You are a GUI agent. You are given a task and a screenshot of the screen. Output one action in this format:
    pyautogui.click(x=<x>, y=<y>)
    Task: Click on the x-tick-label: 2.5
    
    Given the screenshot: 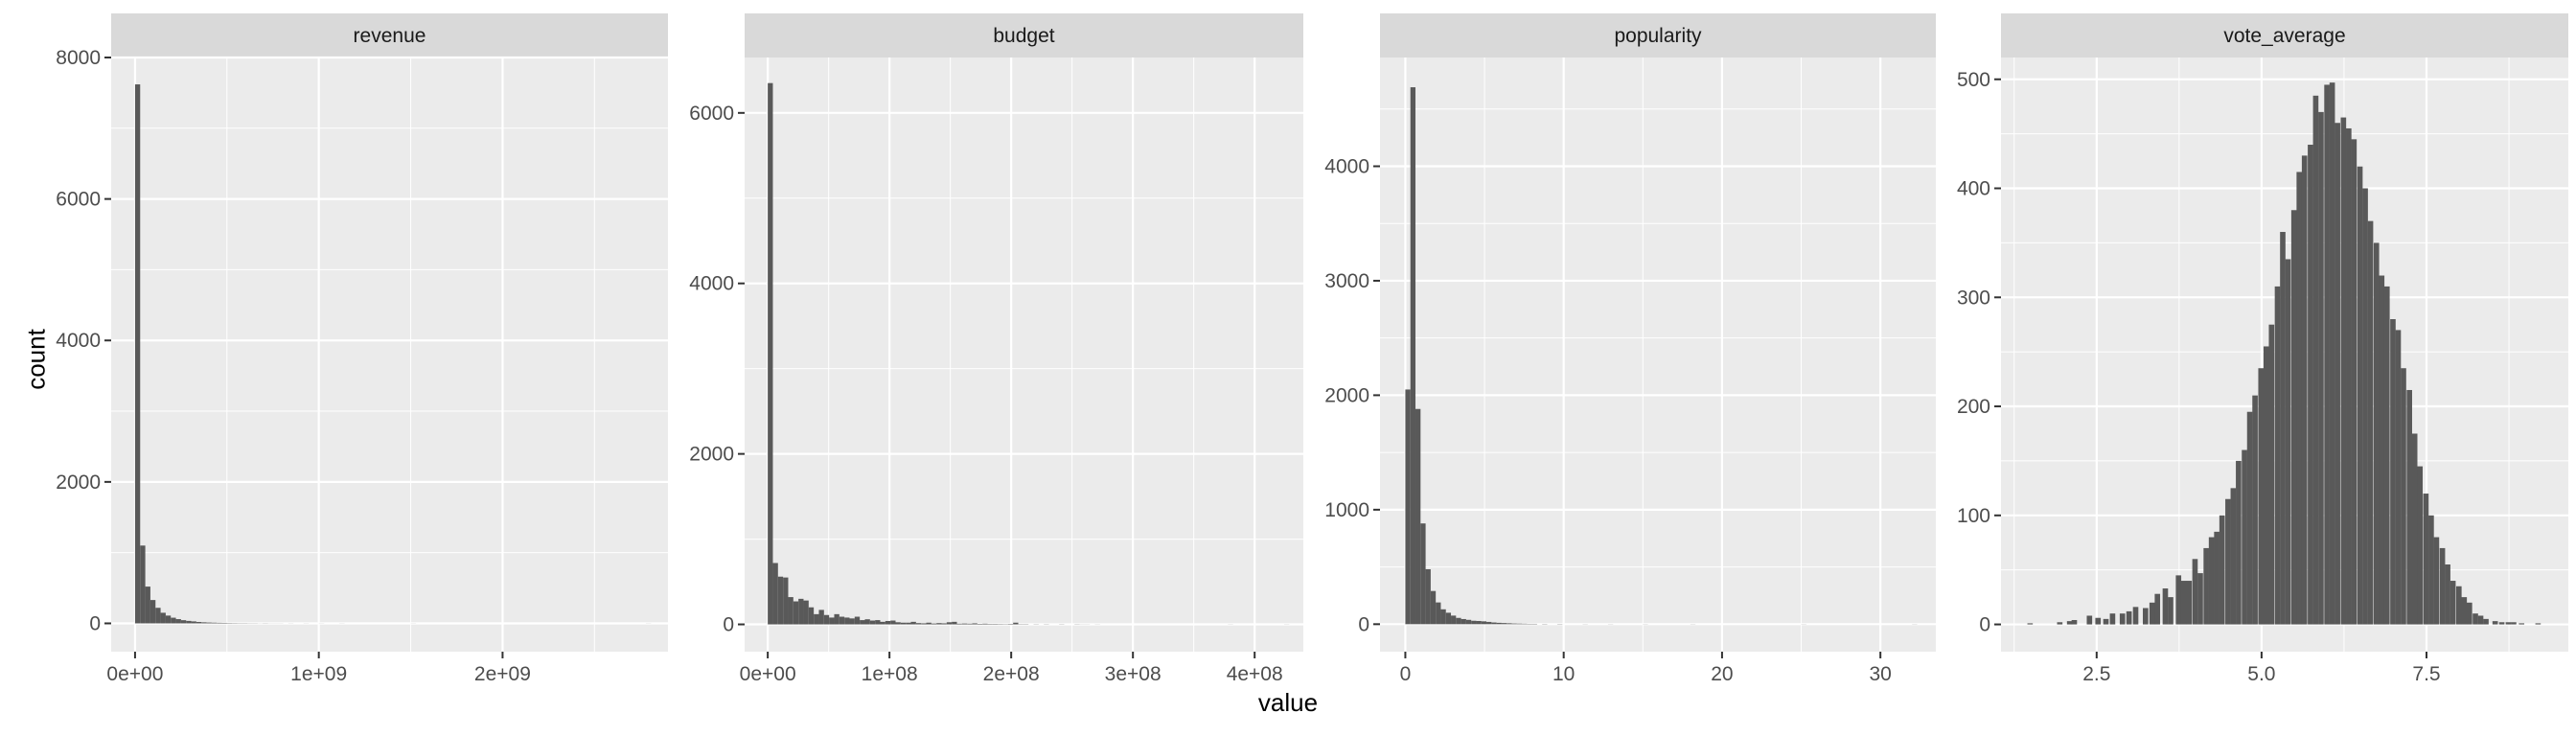 What is the action you would take?
    pyautogui.click(x=2096, y=674)
    